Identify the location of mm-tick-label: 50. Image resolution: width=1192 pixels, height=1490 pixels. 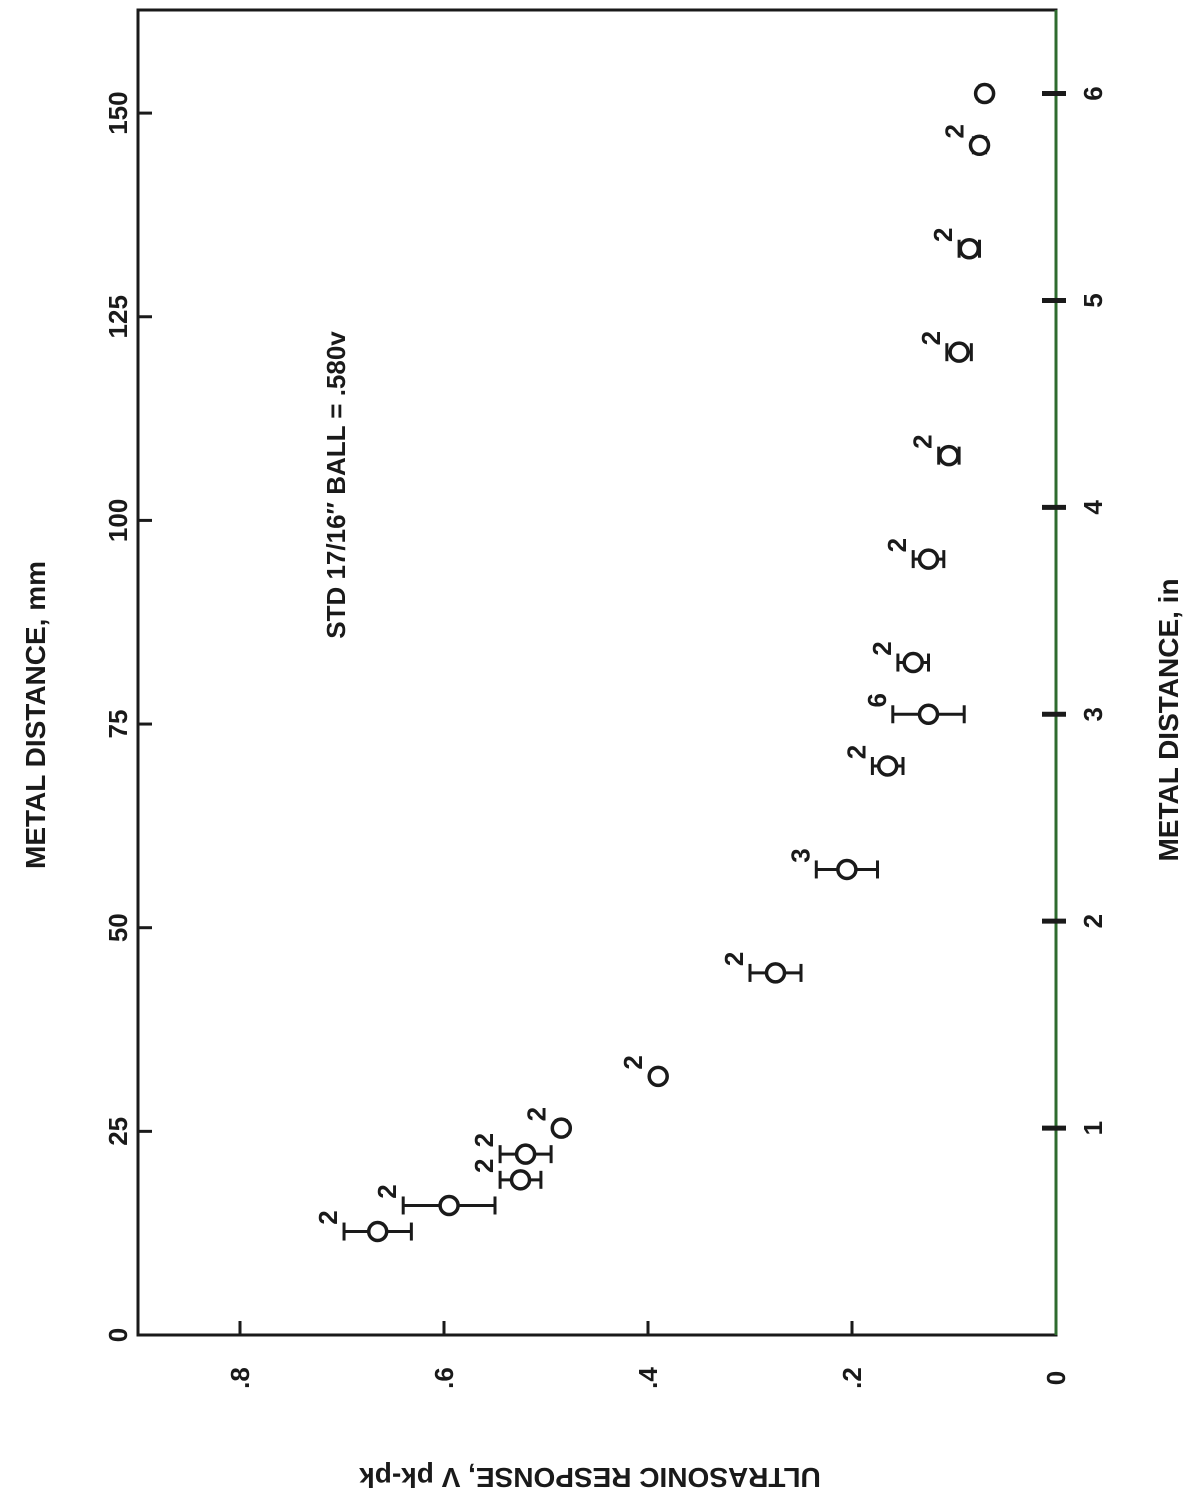
(118, 927).